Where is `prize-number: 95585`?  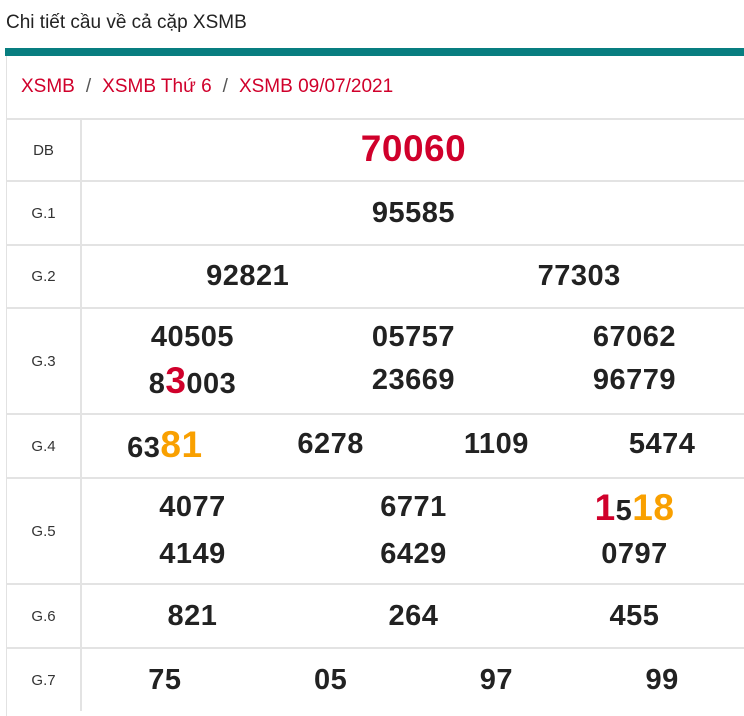
prize-number: 95585 is located at coordinates (413, 213).